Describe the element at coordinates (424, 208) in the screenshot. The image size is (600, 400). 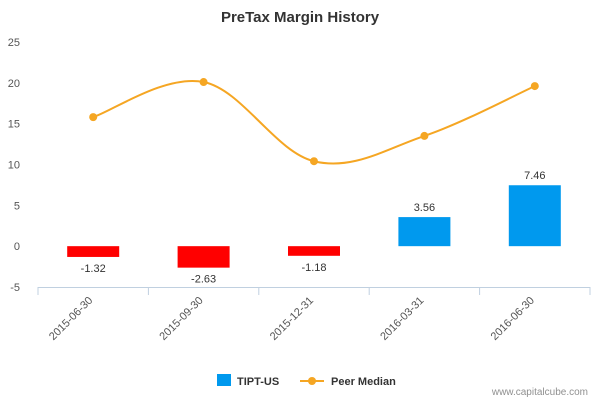
I see `bar-data-label: 3.56` at that location.